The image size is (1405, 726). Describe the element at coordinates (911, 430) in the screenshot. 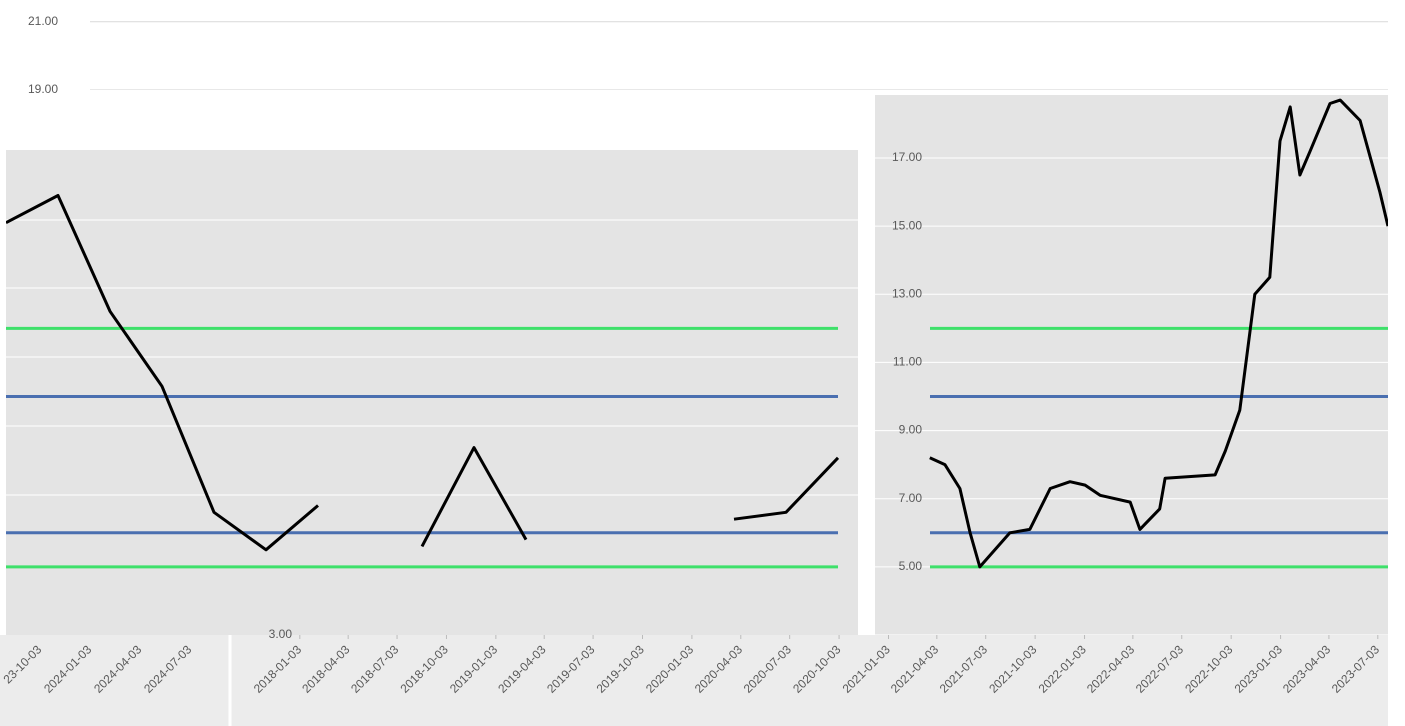

I see `y-tick-label: 9.00` at that location.